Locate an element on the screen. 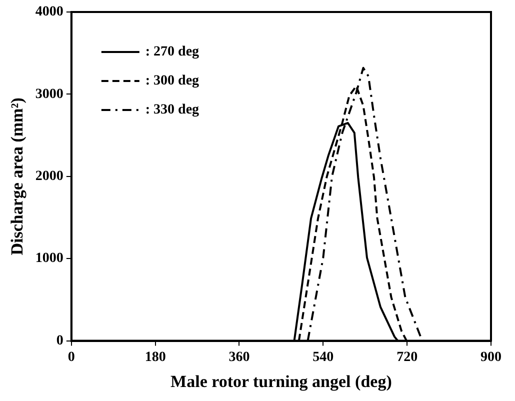  x-tick-label: 540 is located at coordinates (323, 357).